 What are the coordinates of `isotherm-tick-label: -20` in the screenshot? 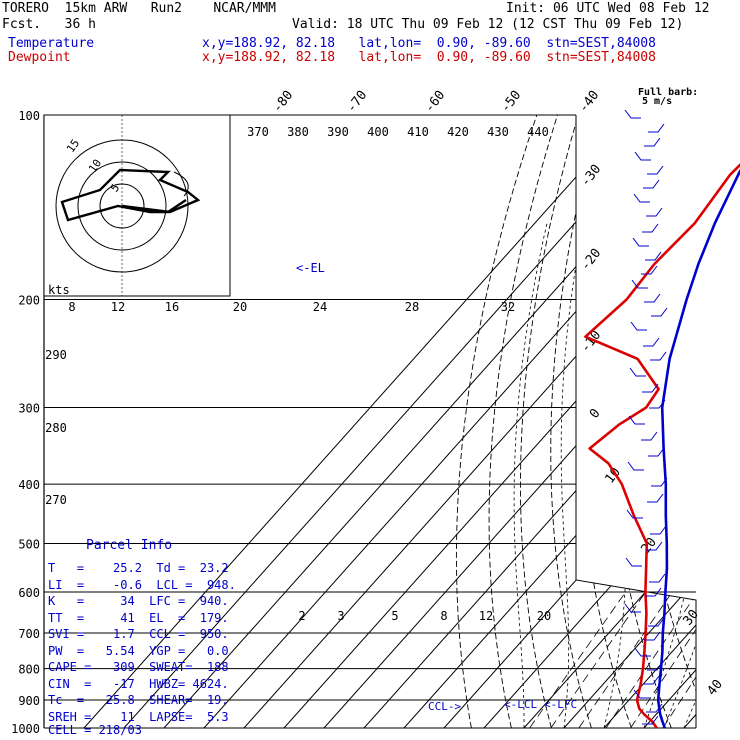 It's located at (591, 260).